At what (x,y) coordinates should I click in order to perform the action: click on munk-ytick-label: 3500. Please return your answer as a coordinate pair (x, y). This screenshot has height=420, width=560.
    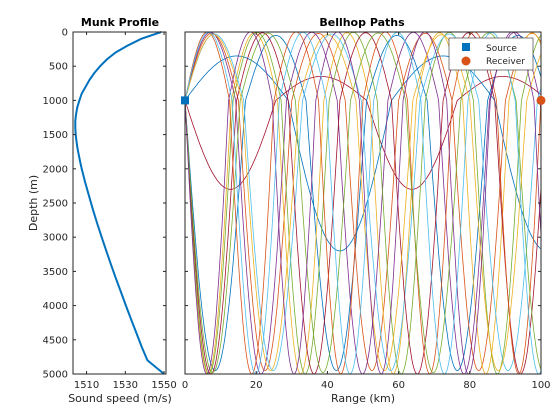
    Looking at the image, I should click on (55, 272).